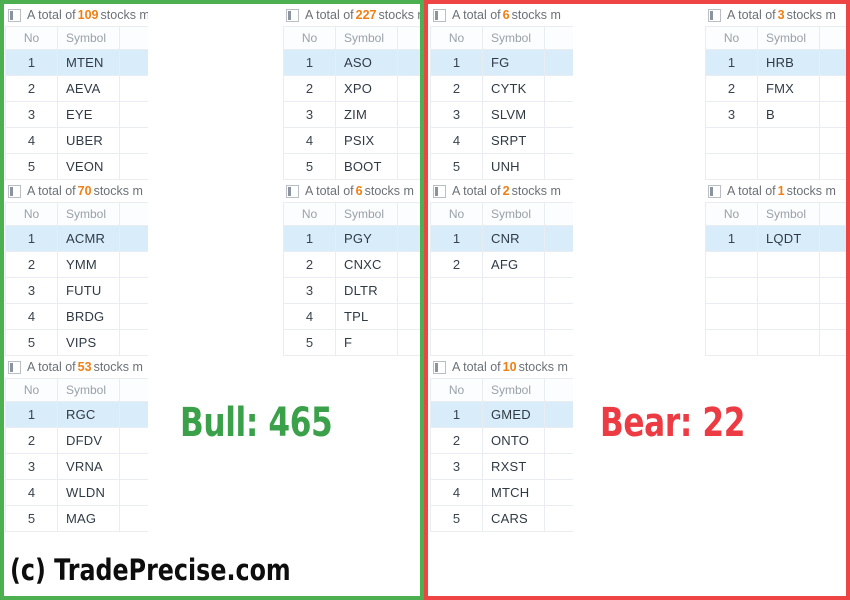 The height and width of the screenshot is (600, 850). Describe the element at coordinates (501, 440) in the screenshot. I see `table-row: 2 ONTO` at that location.